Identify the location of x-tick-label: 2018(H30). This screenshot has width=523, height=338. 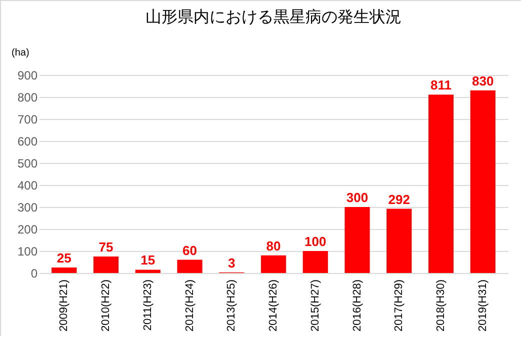
(441, 306).